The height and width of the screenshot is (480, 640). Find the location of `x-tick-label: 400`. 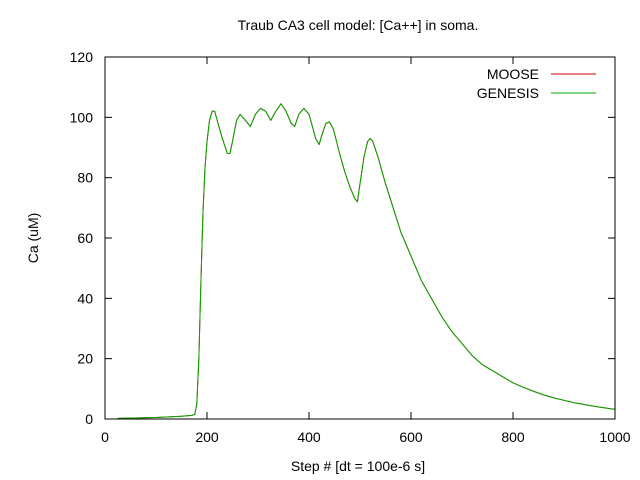

x-tick-label: 400 is located at coordinates (309, 437).